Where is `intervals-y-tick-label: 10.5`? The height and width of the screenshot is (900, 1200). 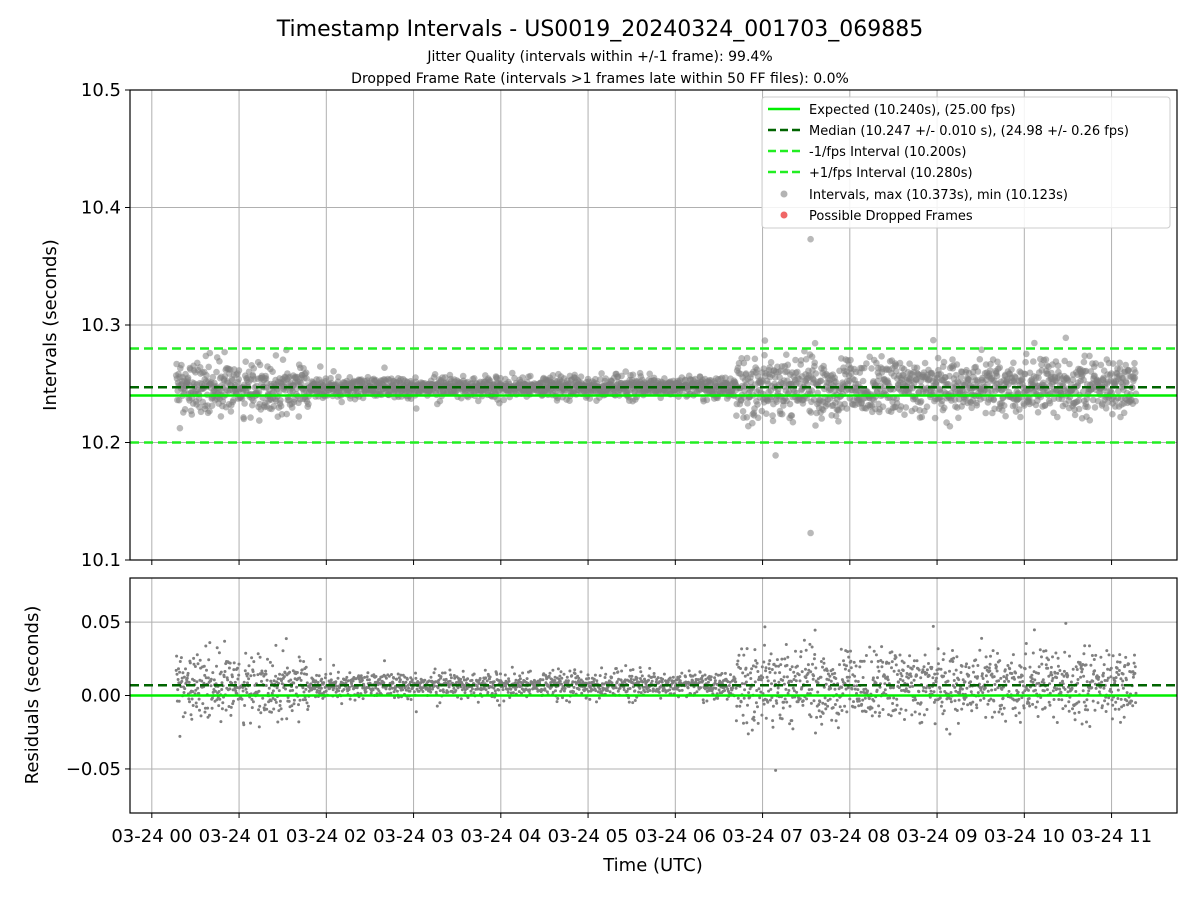
intervals-y-tick-label: 10.5 is located at coordinates (101, 90).